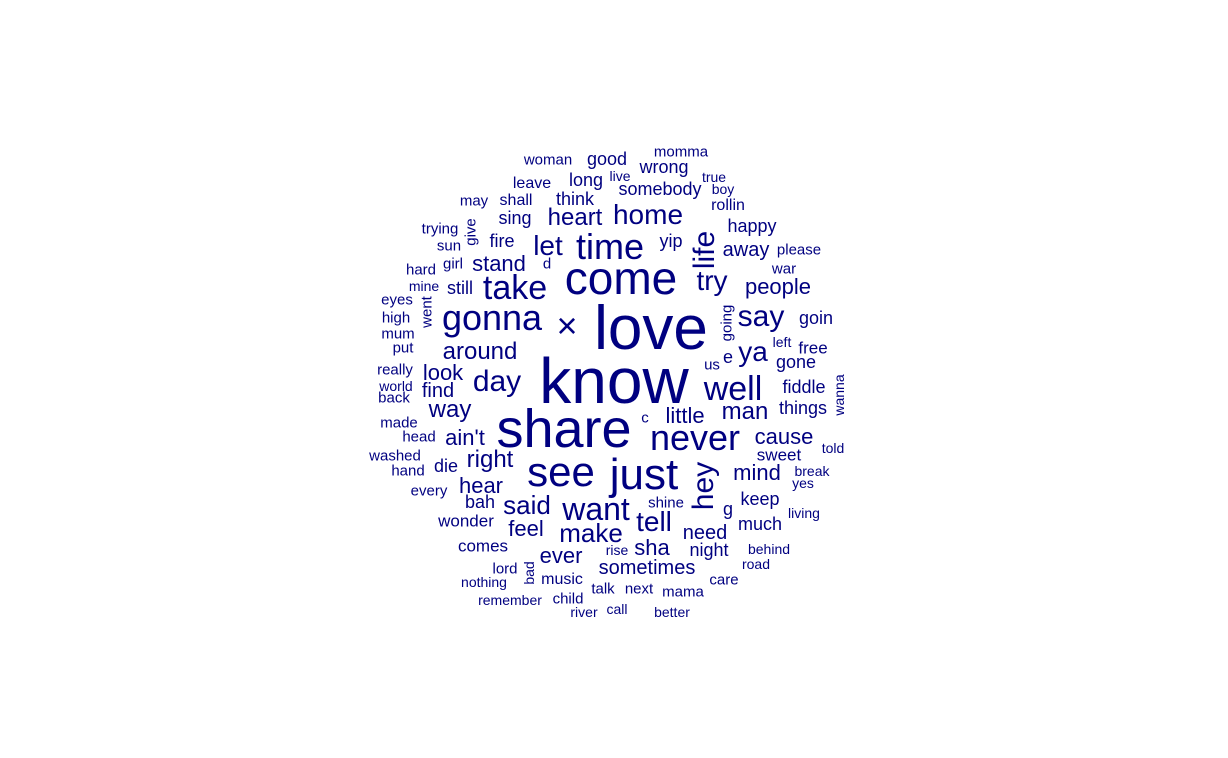 The width and height of the screenshot is (1228, 758). I want to click on word-46: keep, so click(760, 499).